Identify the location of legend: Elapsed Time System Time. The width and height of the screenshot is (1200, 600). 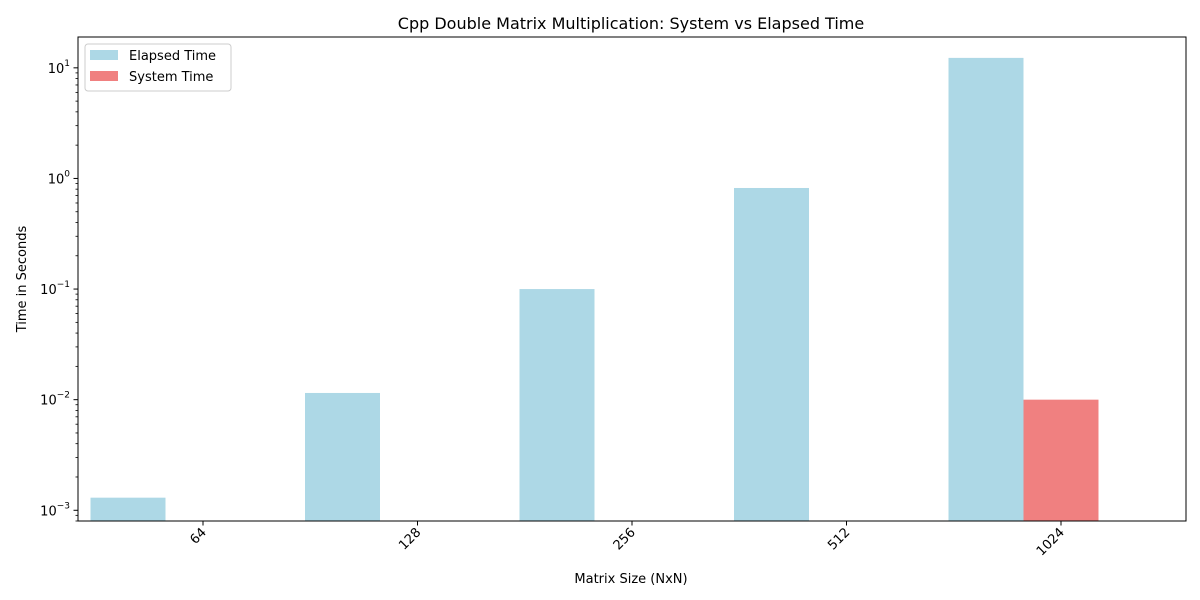
(158, 67).